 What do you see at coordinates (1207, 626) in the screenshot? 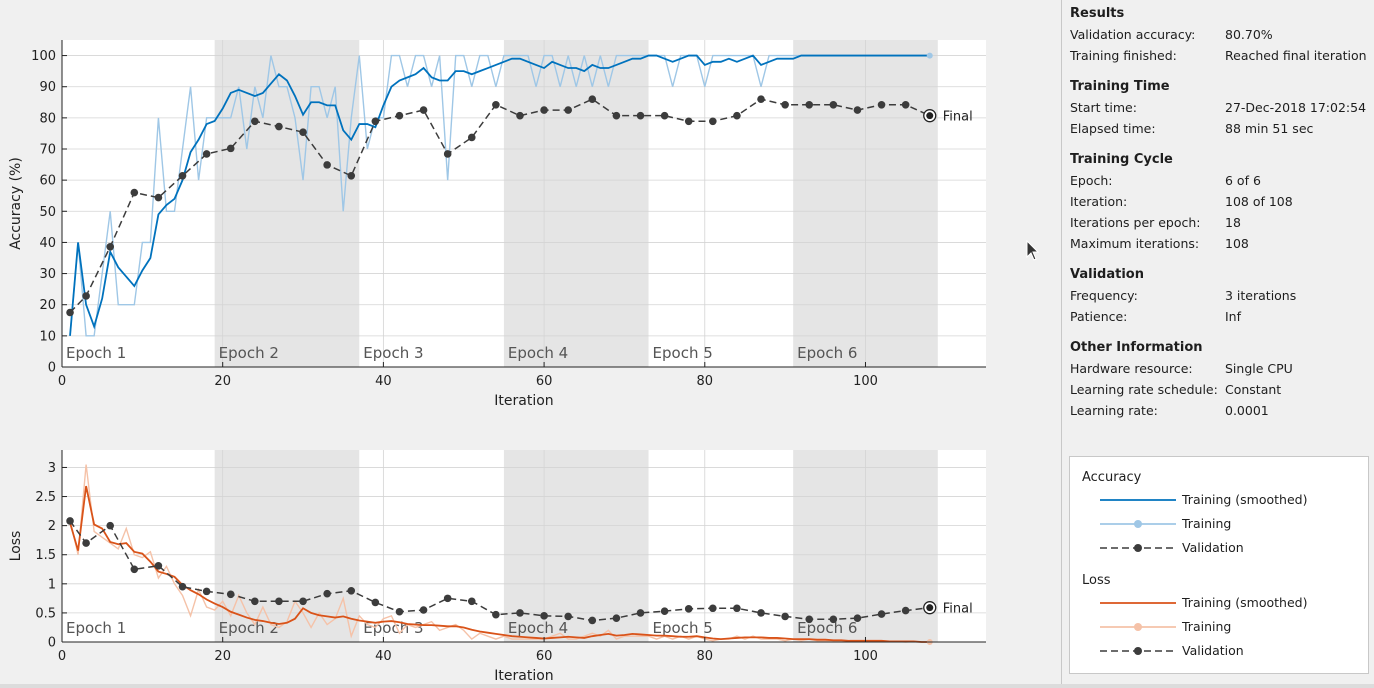
I see `legend-item-label: Training` at bounding box center [1207, 626].